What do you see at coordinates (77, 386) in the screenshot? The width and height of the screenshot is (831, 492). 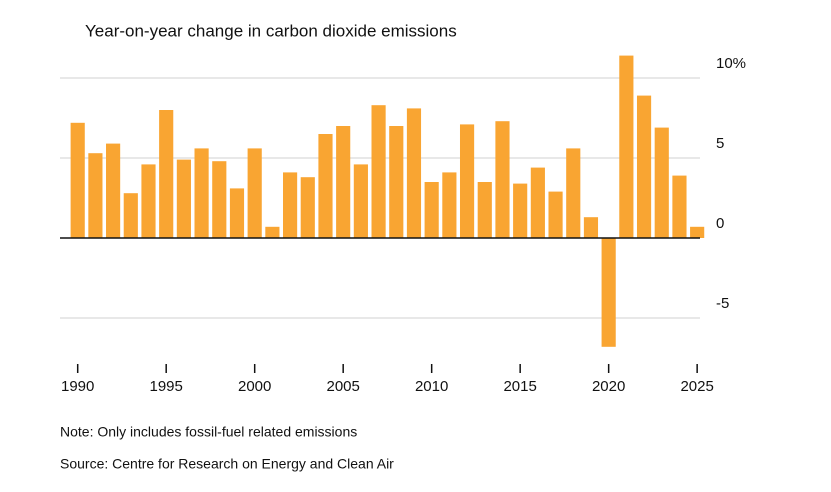 I see `x-tick-label: 1990` at bounding box center [77, 386].